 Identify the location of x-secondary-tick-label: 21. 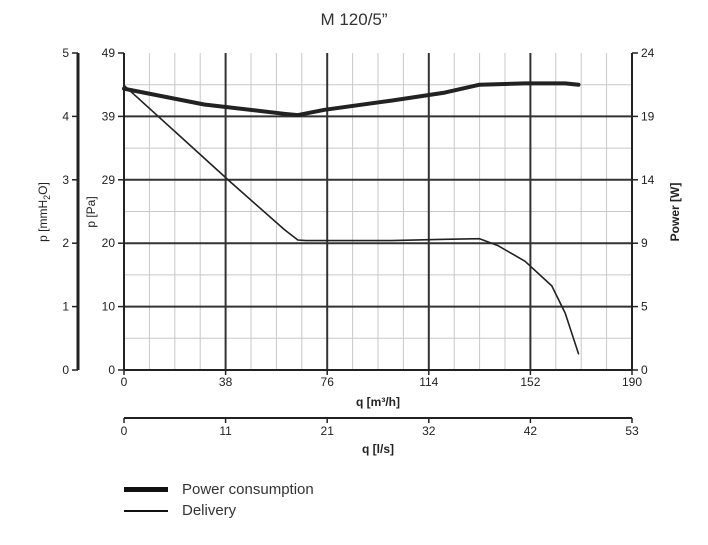
(328, 431).